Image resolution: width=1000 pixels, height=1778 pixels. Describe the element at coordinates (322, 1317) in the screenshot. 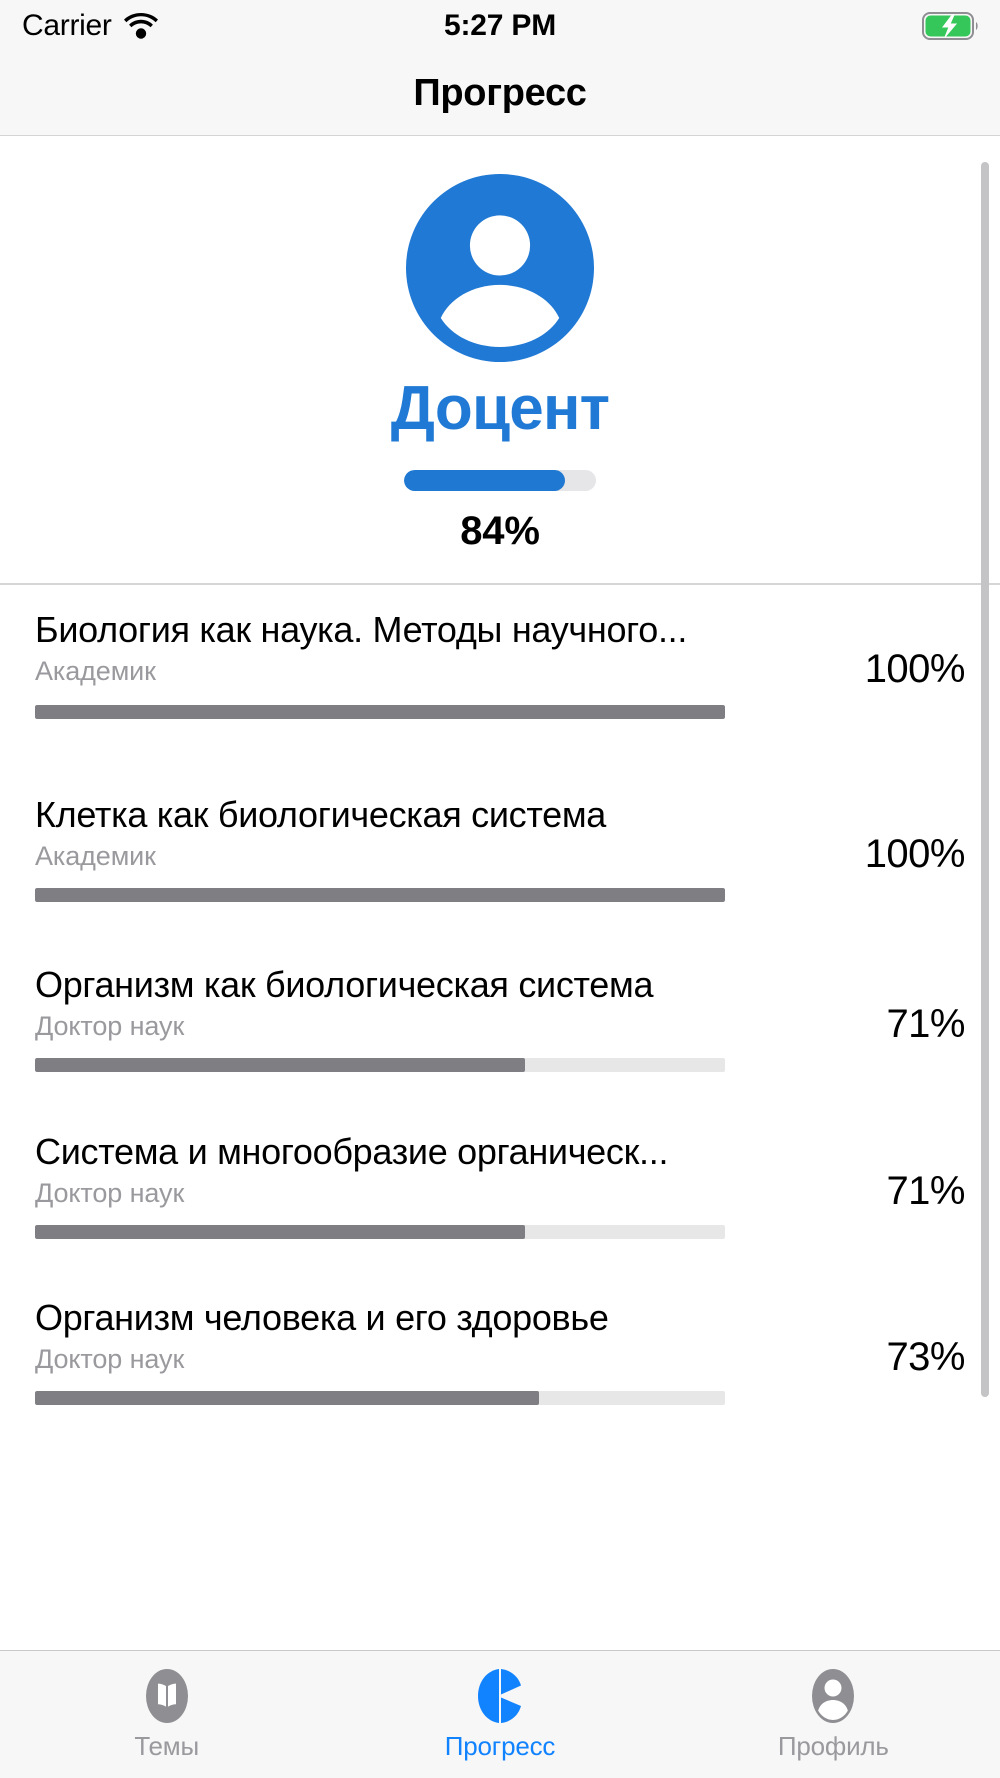

I see `topic-title: Организм человека и его здоровье` at that location.